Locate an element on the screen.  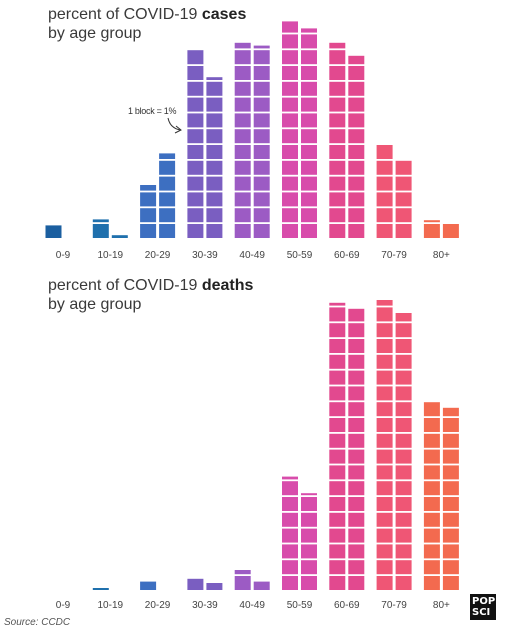
partial-block-cases-40-49-col0 is located at coordinates (242, 45).